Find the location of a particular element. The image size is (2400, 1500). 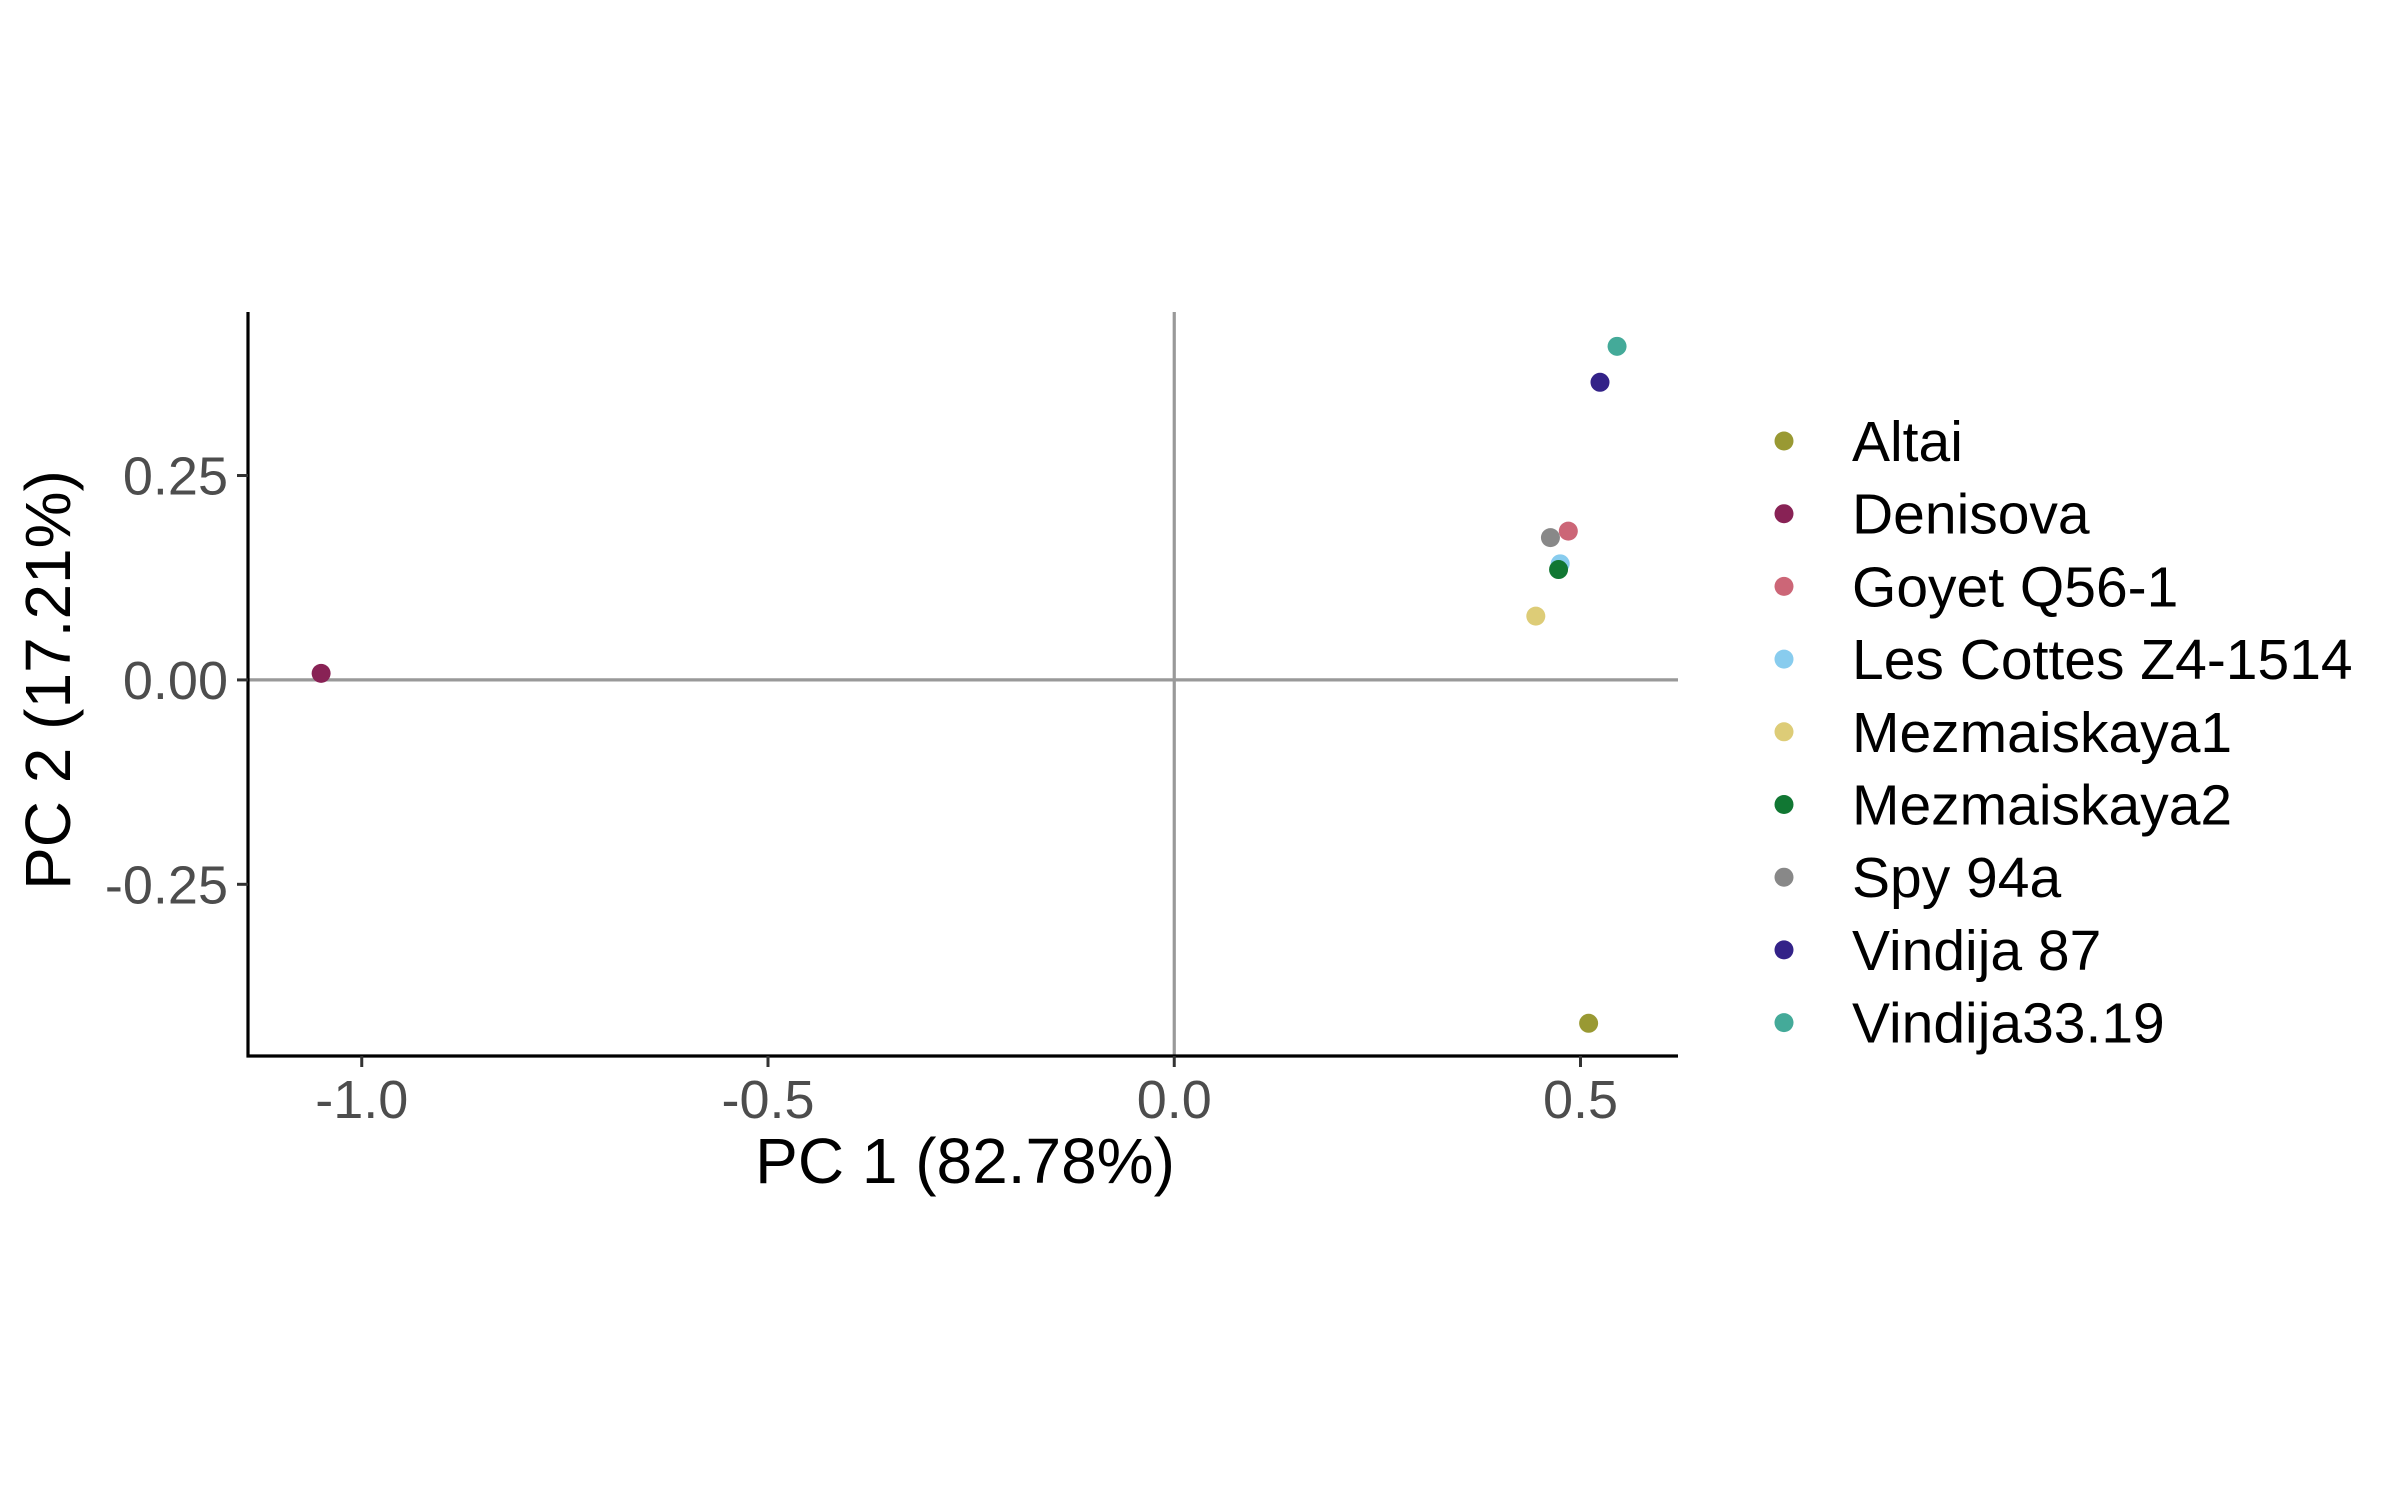

point-spy-94a is located at coordinates (1550, 538).